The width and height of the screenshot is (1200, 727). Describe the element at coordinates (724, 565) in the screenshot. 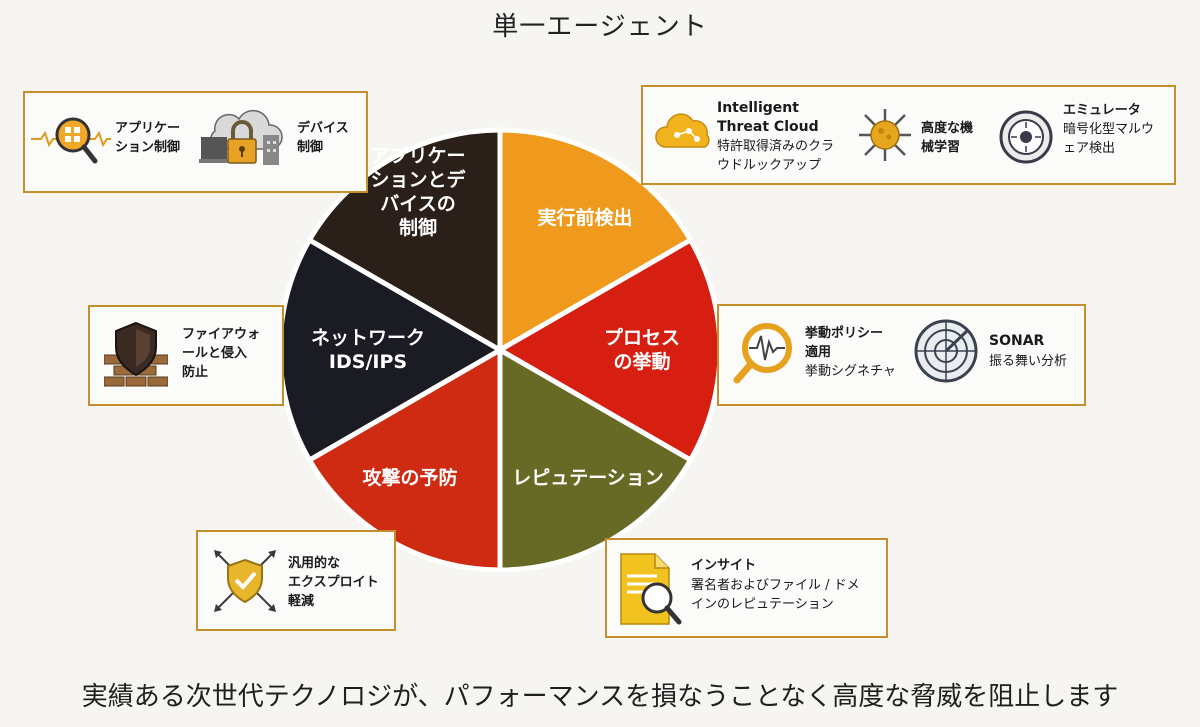

I see `insight-label: インサイト` at that location.